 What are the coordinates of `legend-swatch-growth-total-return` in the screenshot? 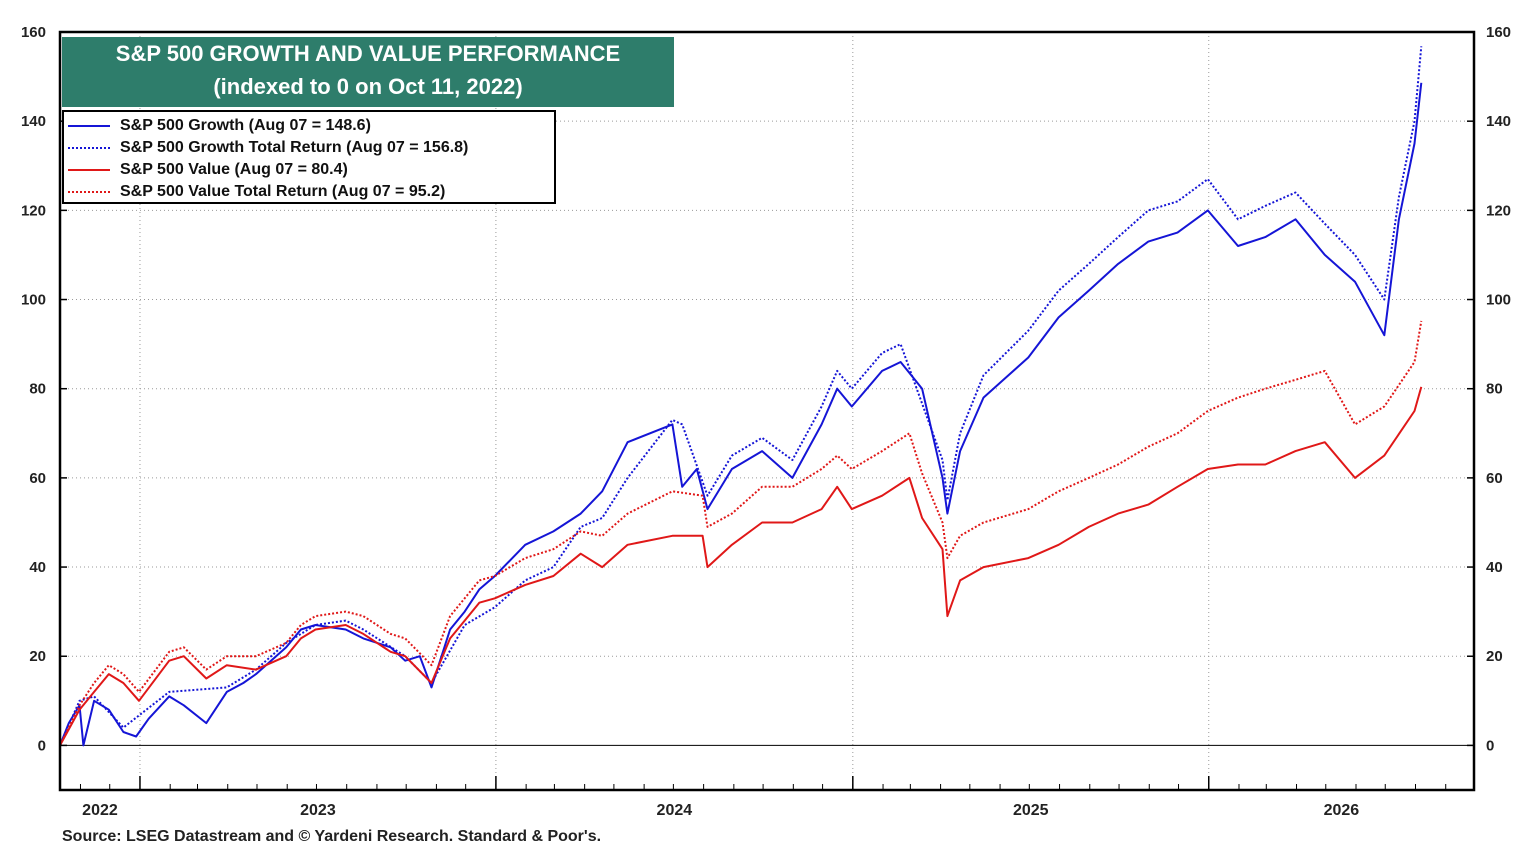 It's located at (89, 148).